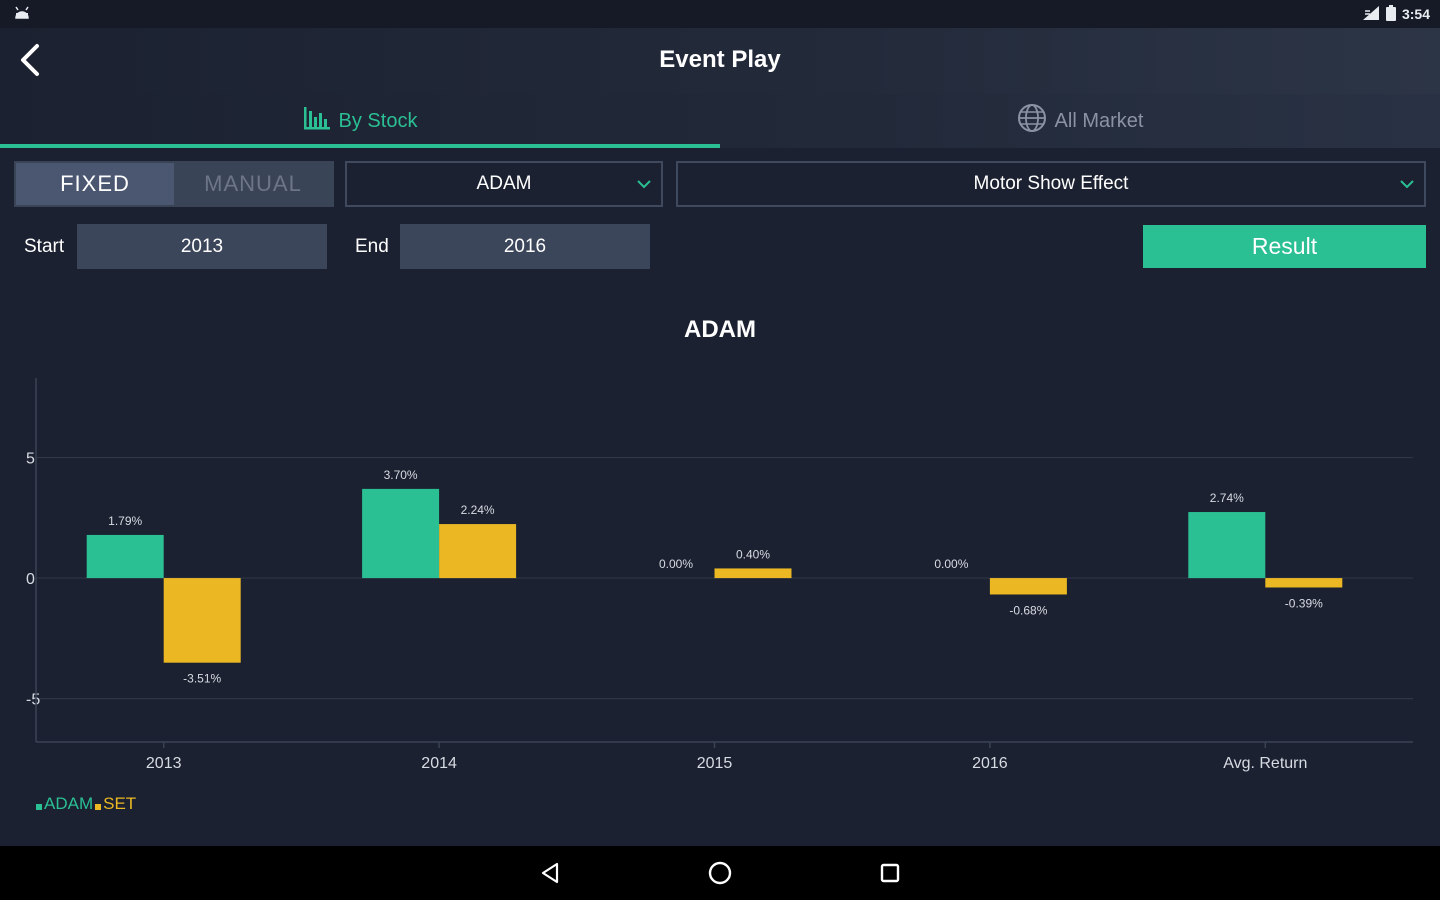 Image resolution: width=1440 pixels, height=900 pixels. I want to click on x-tick-label: 2014, so click(439, 763).